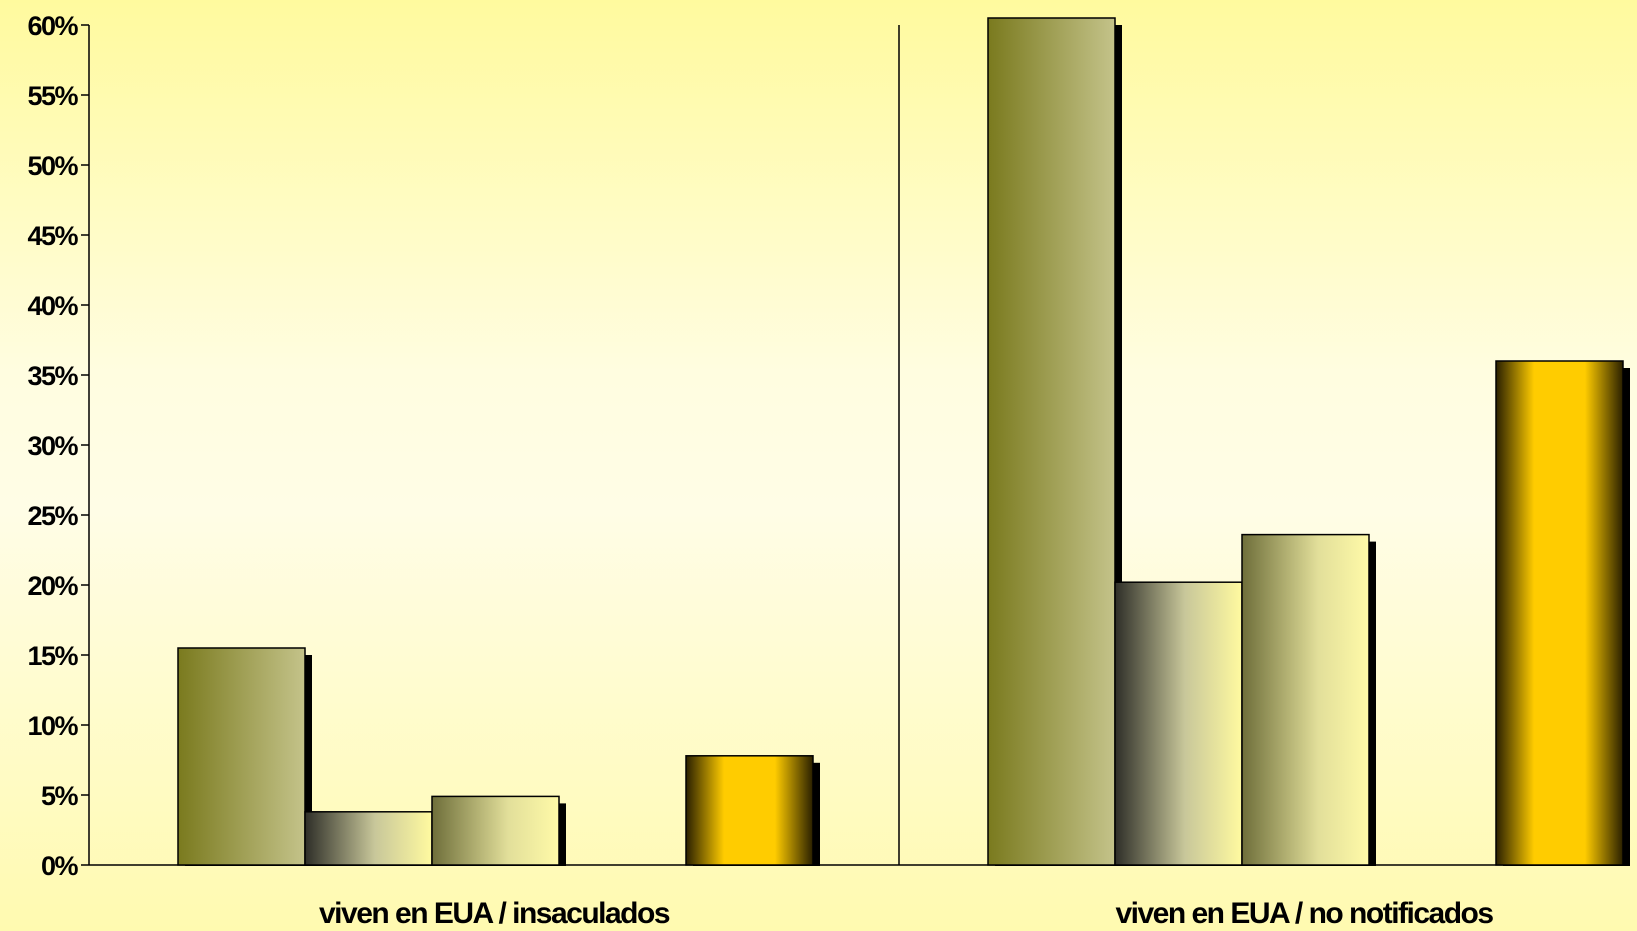  What do you see at coordinates (52, 236) in the screenshot?
I see `y-tick-label: 45%` at bounding box center [52, 236].